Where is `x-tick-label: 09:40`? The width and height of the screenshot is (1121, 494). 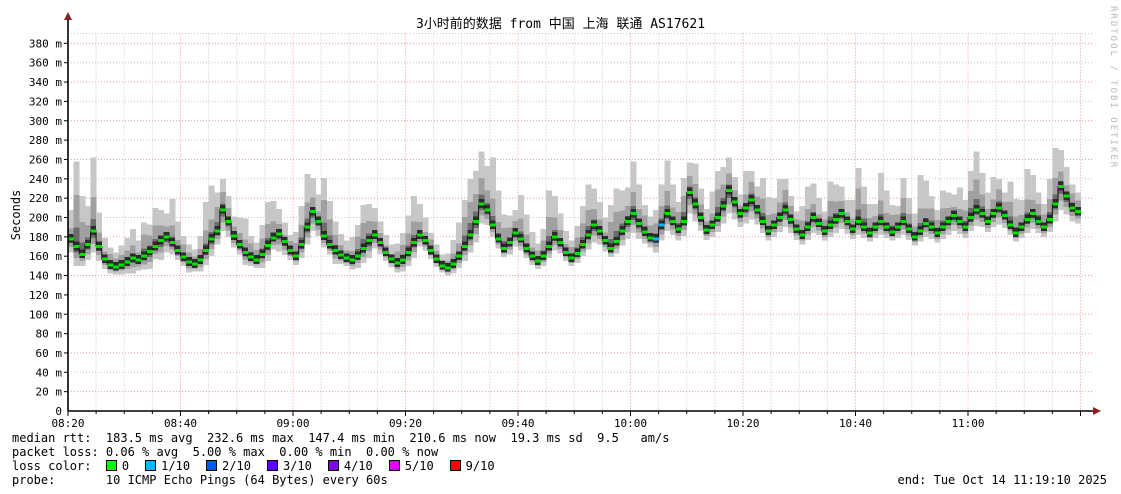
x-tick-label: 09:40 is located at coordinates (517, 423).